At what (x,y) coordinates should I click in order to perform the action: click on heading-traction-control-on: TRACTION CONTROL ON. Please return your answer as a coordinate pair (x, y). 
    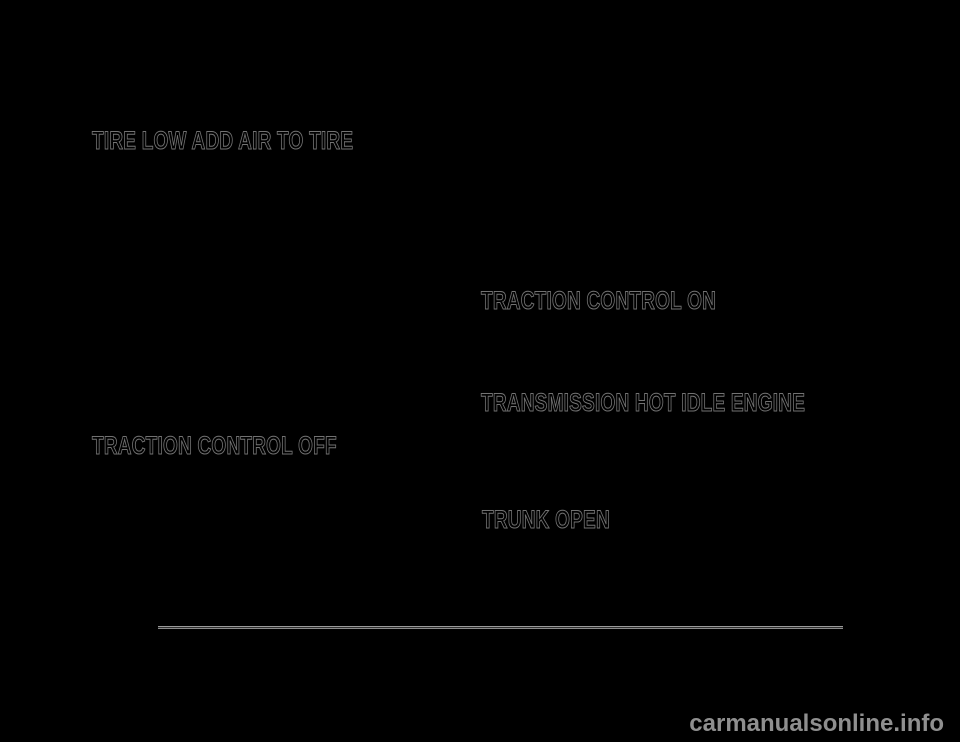
    Looking at the image, I should click on (599, 301).